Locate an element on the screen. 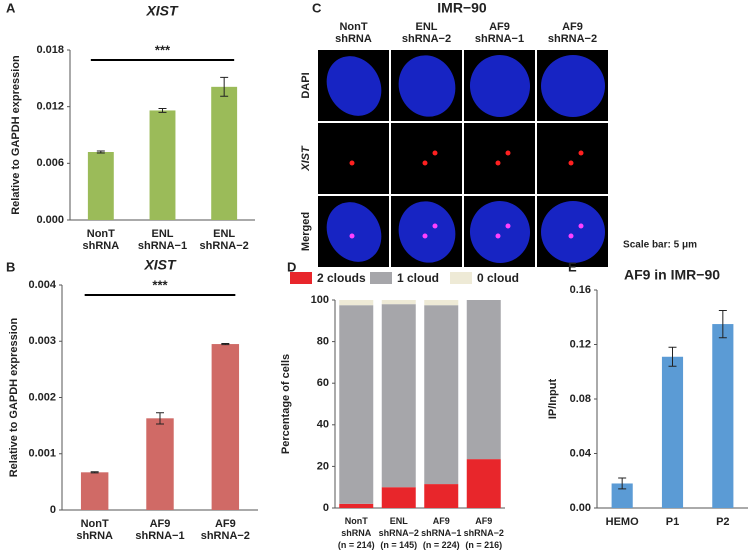  y-axis-label: IP/Input is located at coordinates (553, 399).